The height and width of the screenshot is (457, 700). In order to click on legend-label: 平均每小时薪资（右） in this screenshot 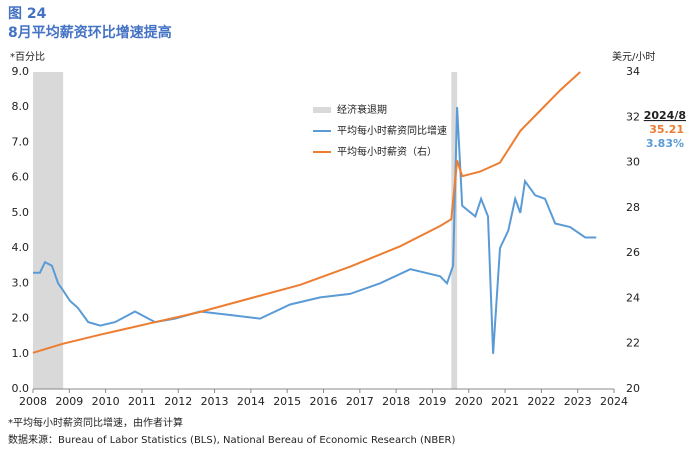, I will do `click(387, 151)`.